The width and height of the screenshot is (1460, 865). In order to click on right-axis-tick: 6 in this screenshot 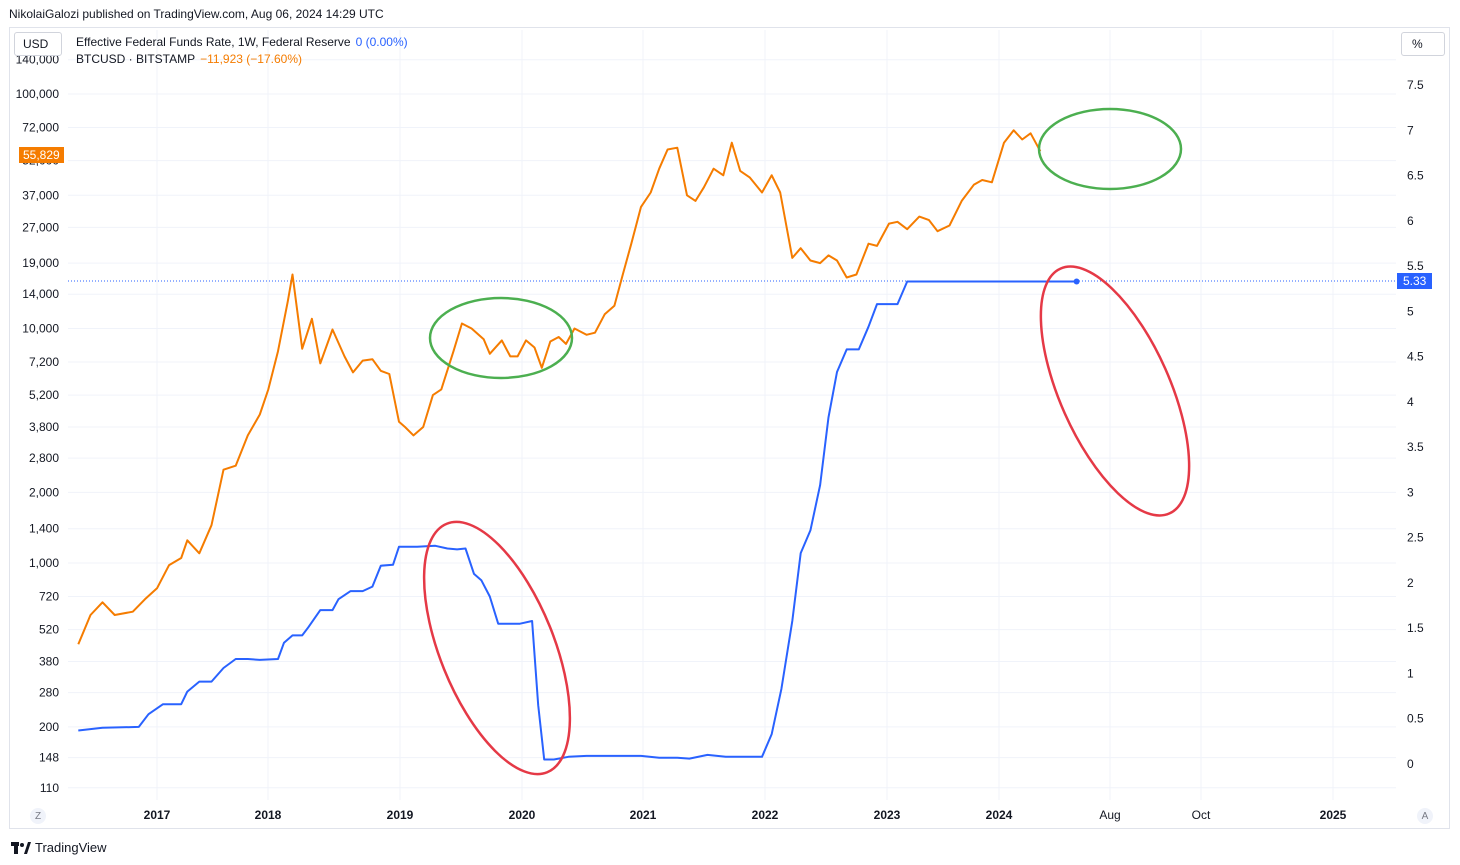, I will do `click(1410, 221)`.